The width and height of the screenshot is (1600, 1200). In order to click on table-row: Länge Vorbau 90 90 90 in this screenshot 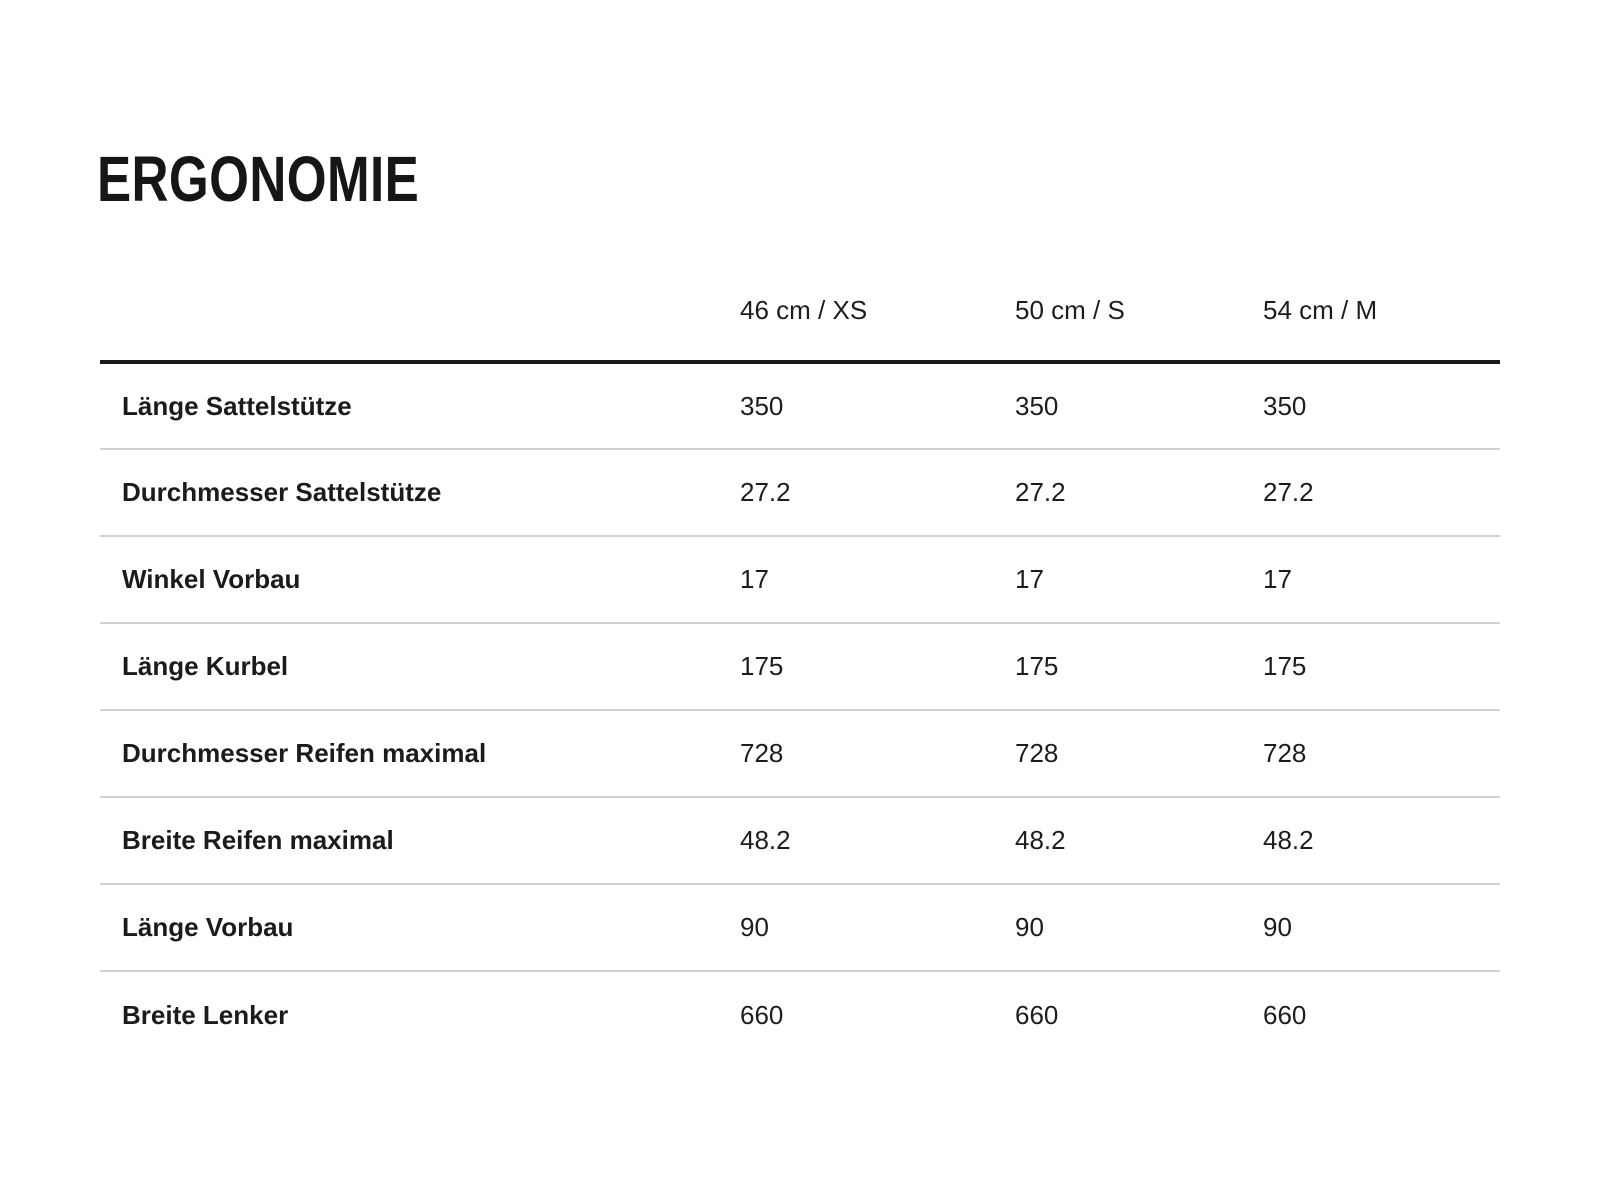, I will do `click(800, 928)`.